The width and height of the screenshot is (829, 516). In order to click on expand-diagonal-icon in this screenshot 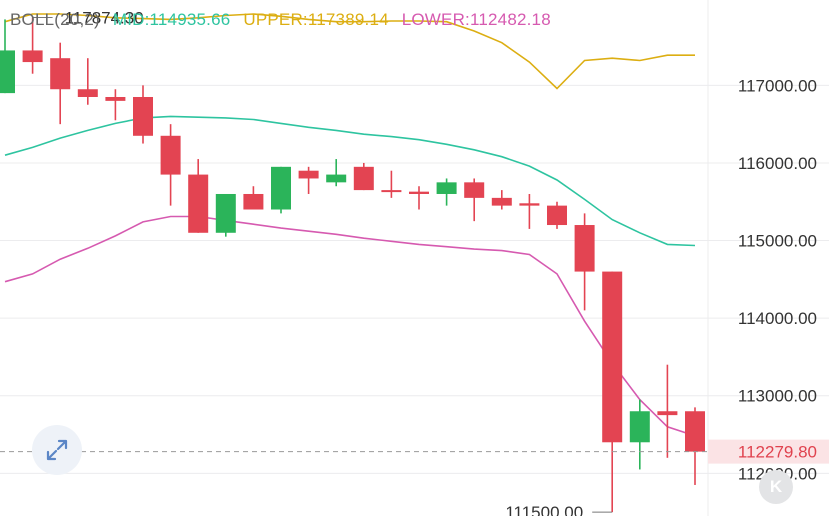, I will do `click(57, 450)`.